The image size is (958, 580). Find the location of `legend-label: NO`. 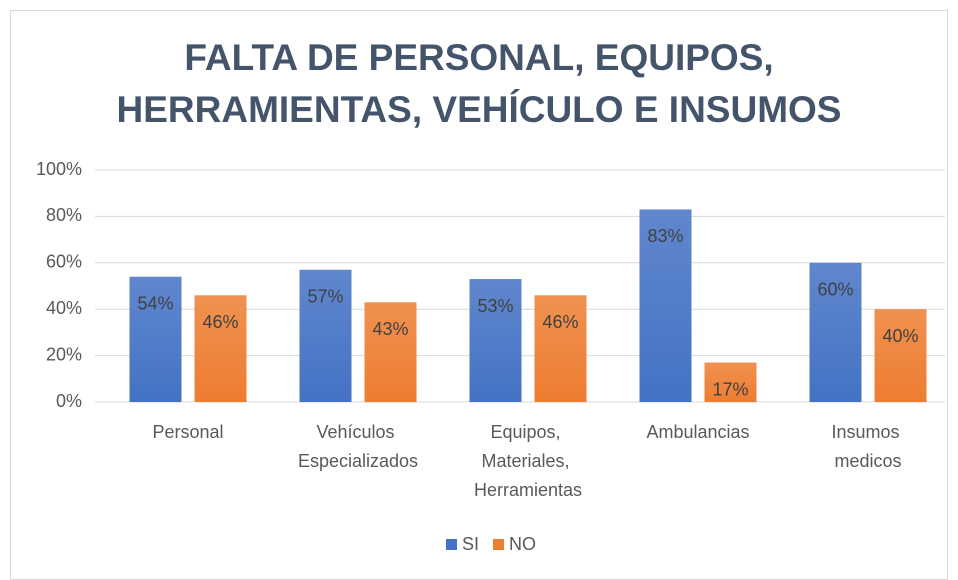

legend-label: NO is located at coordinates (522, 544).